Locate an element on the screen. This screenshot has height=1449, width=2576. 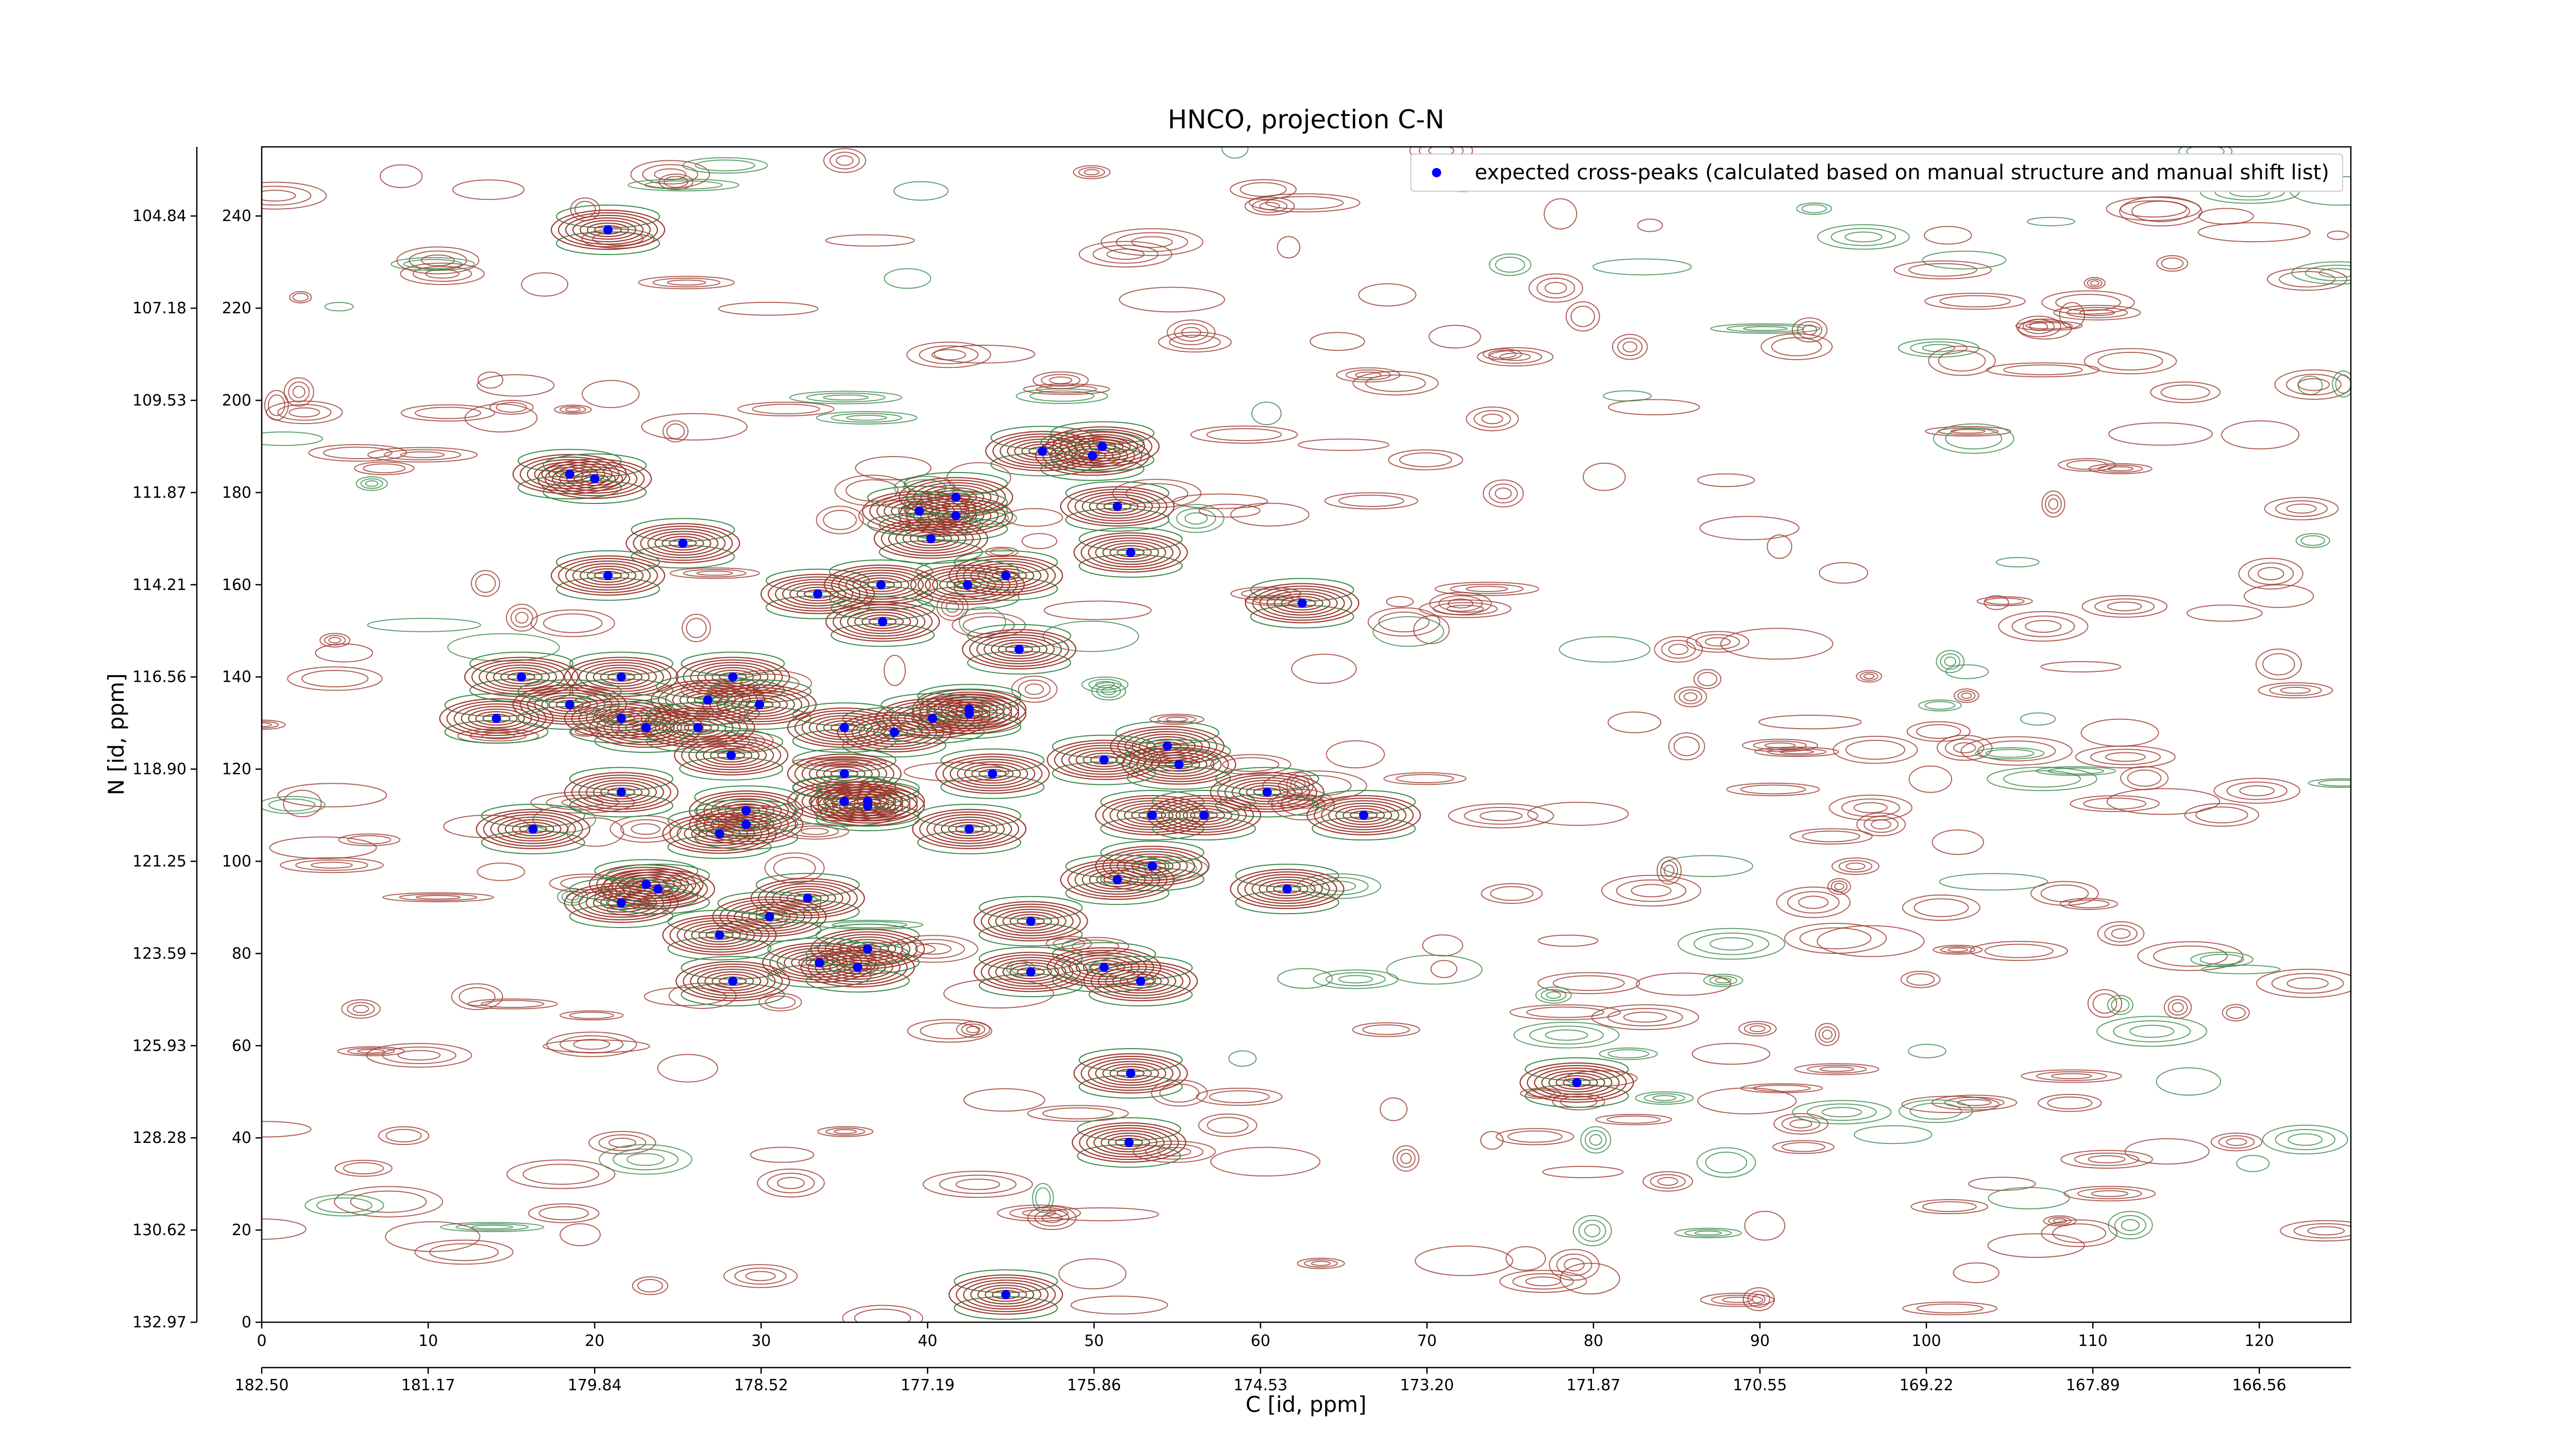
y-tick-label: 240 is located at coordinates (236, 216).